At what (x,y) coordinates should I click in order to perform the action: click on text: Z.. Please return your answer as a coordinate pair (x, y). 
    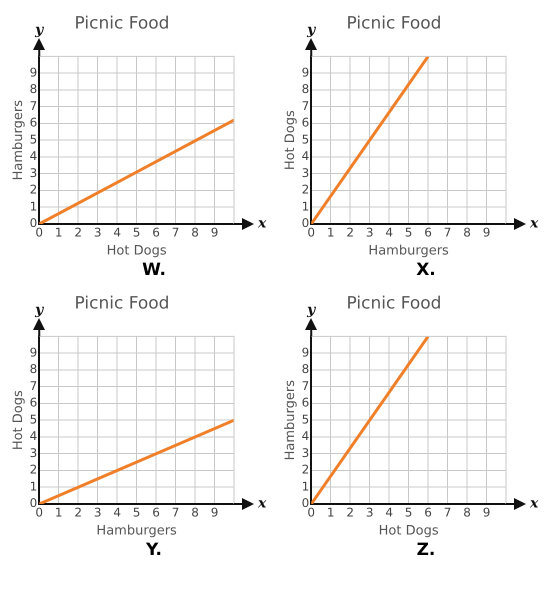
    Looking at the image, I should click on (426, 550).